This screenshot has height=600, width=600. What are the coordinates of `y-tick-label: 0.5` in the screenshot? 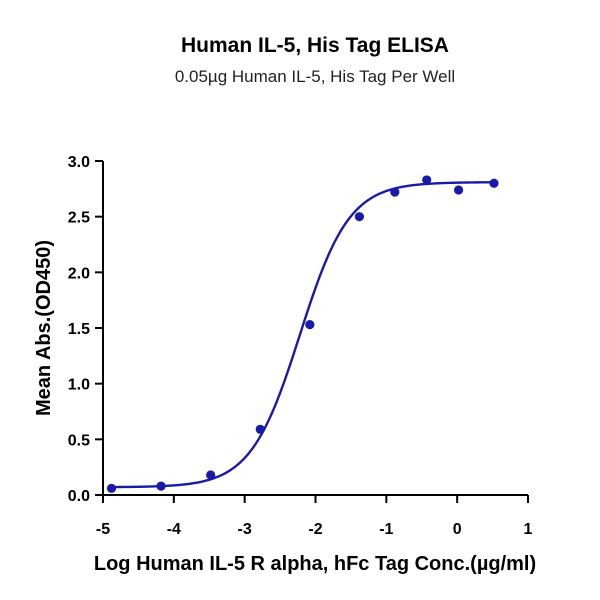 It's located at (79, 440).